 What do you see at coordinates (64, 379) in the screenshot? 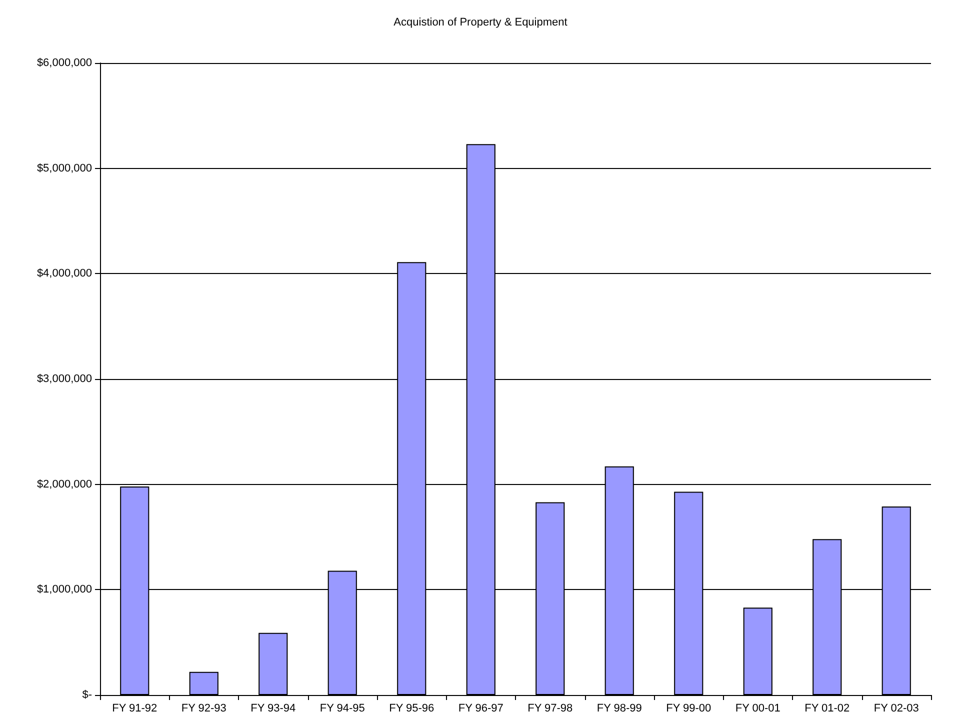
I see `y-tick-label: $3,000,000` at bounding box center [64, 379].